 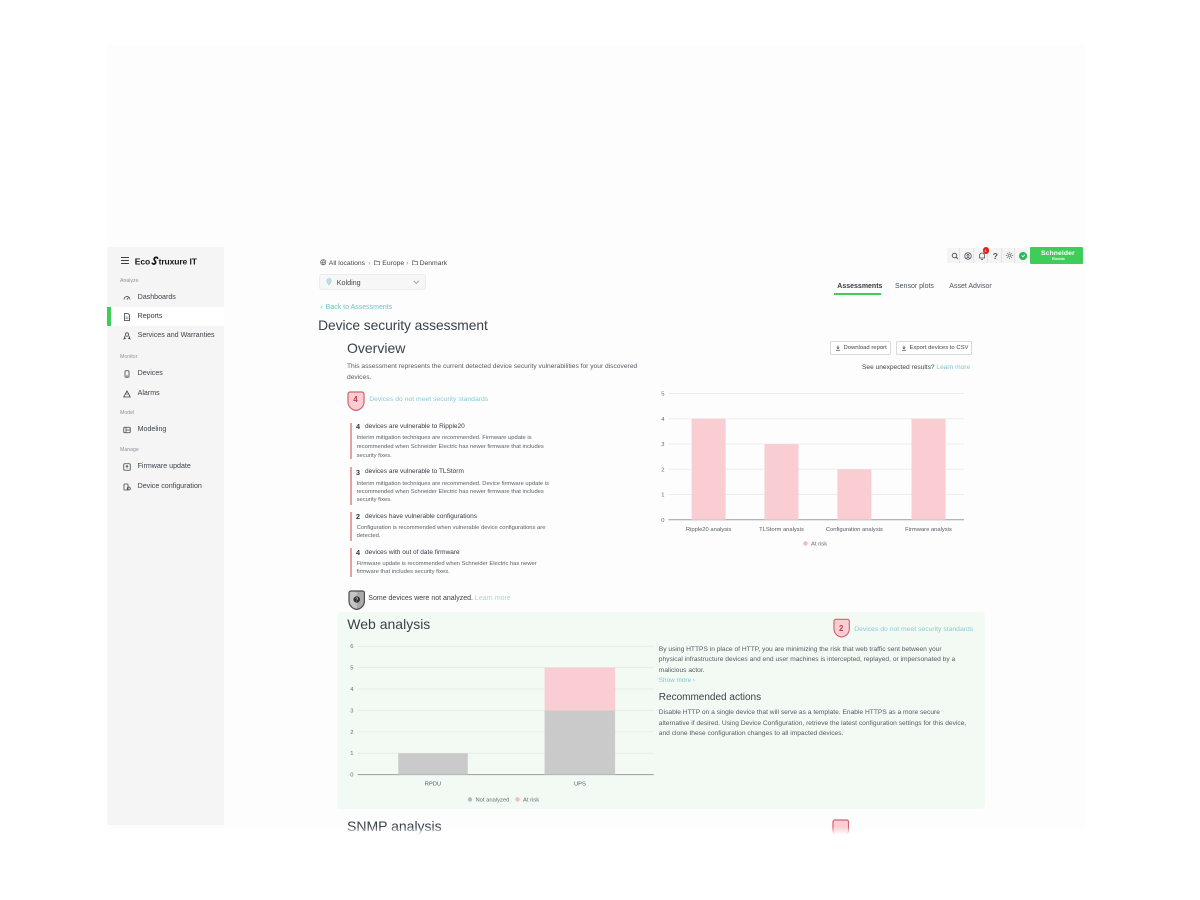 What do you see at coordinates (351, 647) in the screenshot?
I see `svg-text: 6` at bounding box center [351, 647].